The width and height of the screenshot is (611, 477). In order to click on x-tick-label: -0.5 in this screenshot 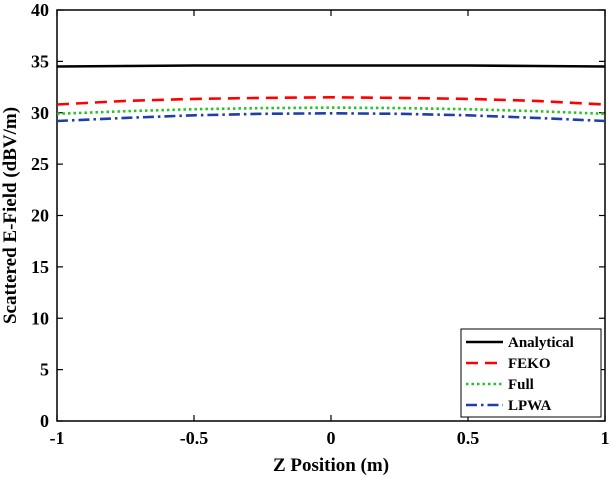, I will do `click(194, 438)`.